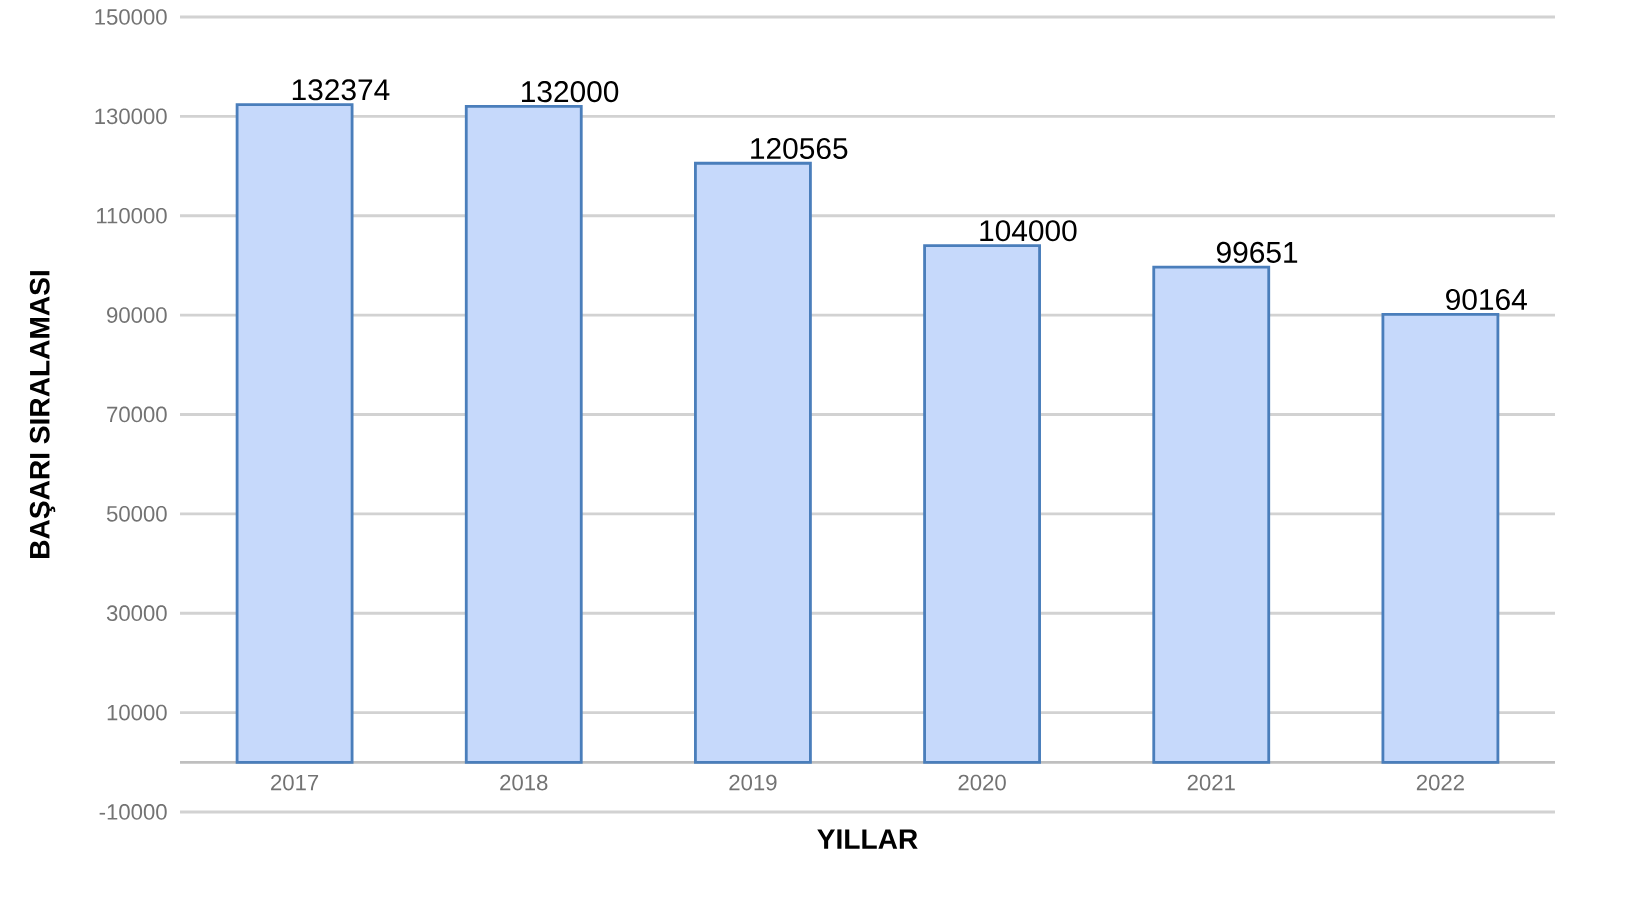 This screenshot has width=1638, height=900. What do you see at coordinates (137, 712) in the screenshot?
I see `y-tick-label: 10000` at bounding box center [137, 712].